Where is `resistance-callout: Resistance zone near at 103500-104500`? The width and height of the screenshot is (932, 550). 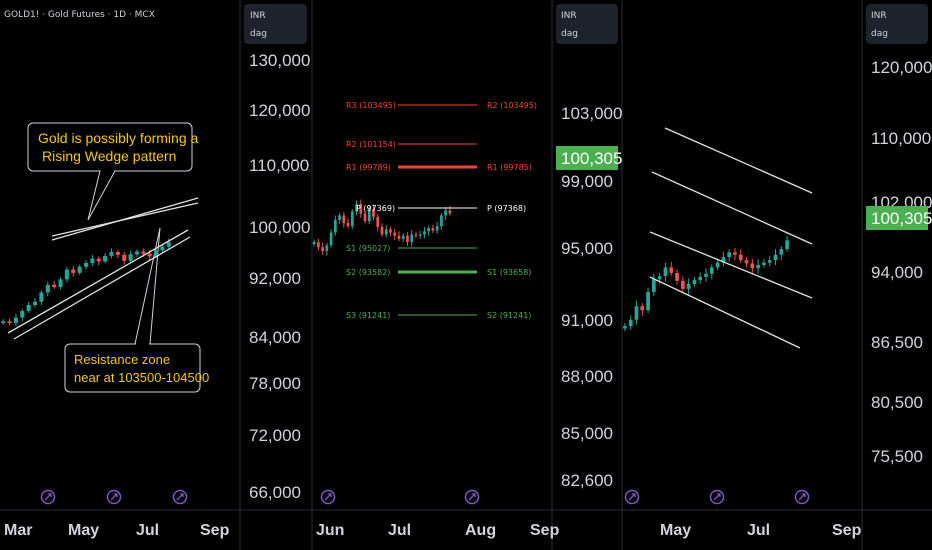 resistance-callout: Resistance zone near at 103500-104500 is located at coordinates (136, 310).